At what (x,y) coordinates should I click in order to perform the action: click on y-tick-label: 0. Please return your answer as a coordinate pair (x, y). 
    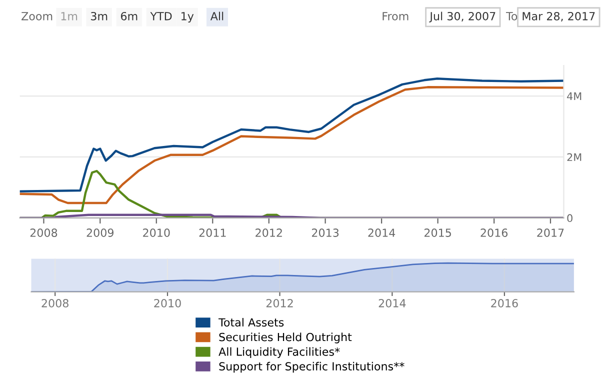
    Looking at the image, I should click on (569, 218).